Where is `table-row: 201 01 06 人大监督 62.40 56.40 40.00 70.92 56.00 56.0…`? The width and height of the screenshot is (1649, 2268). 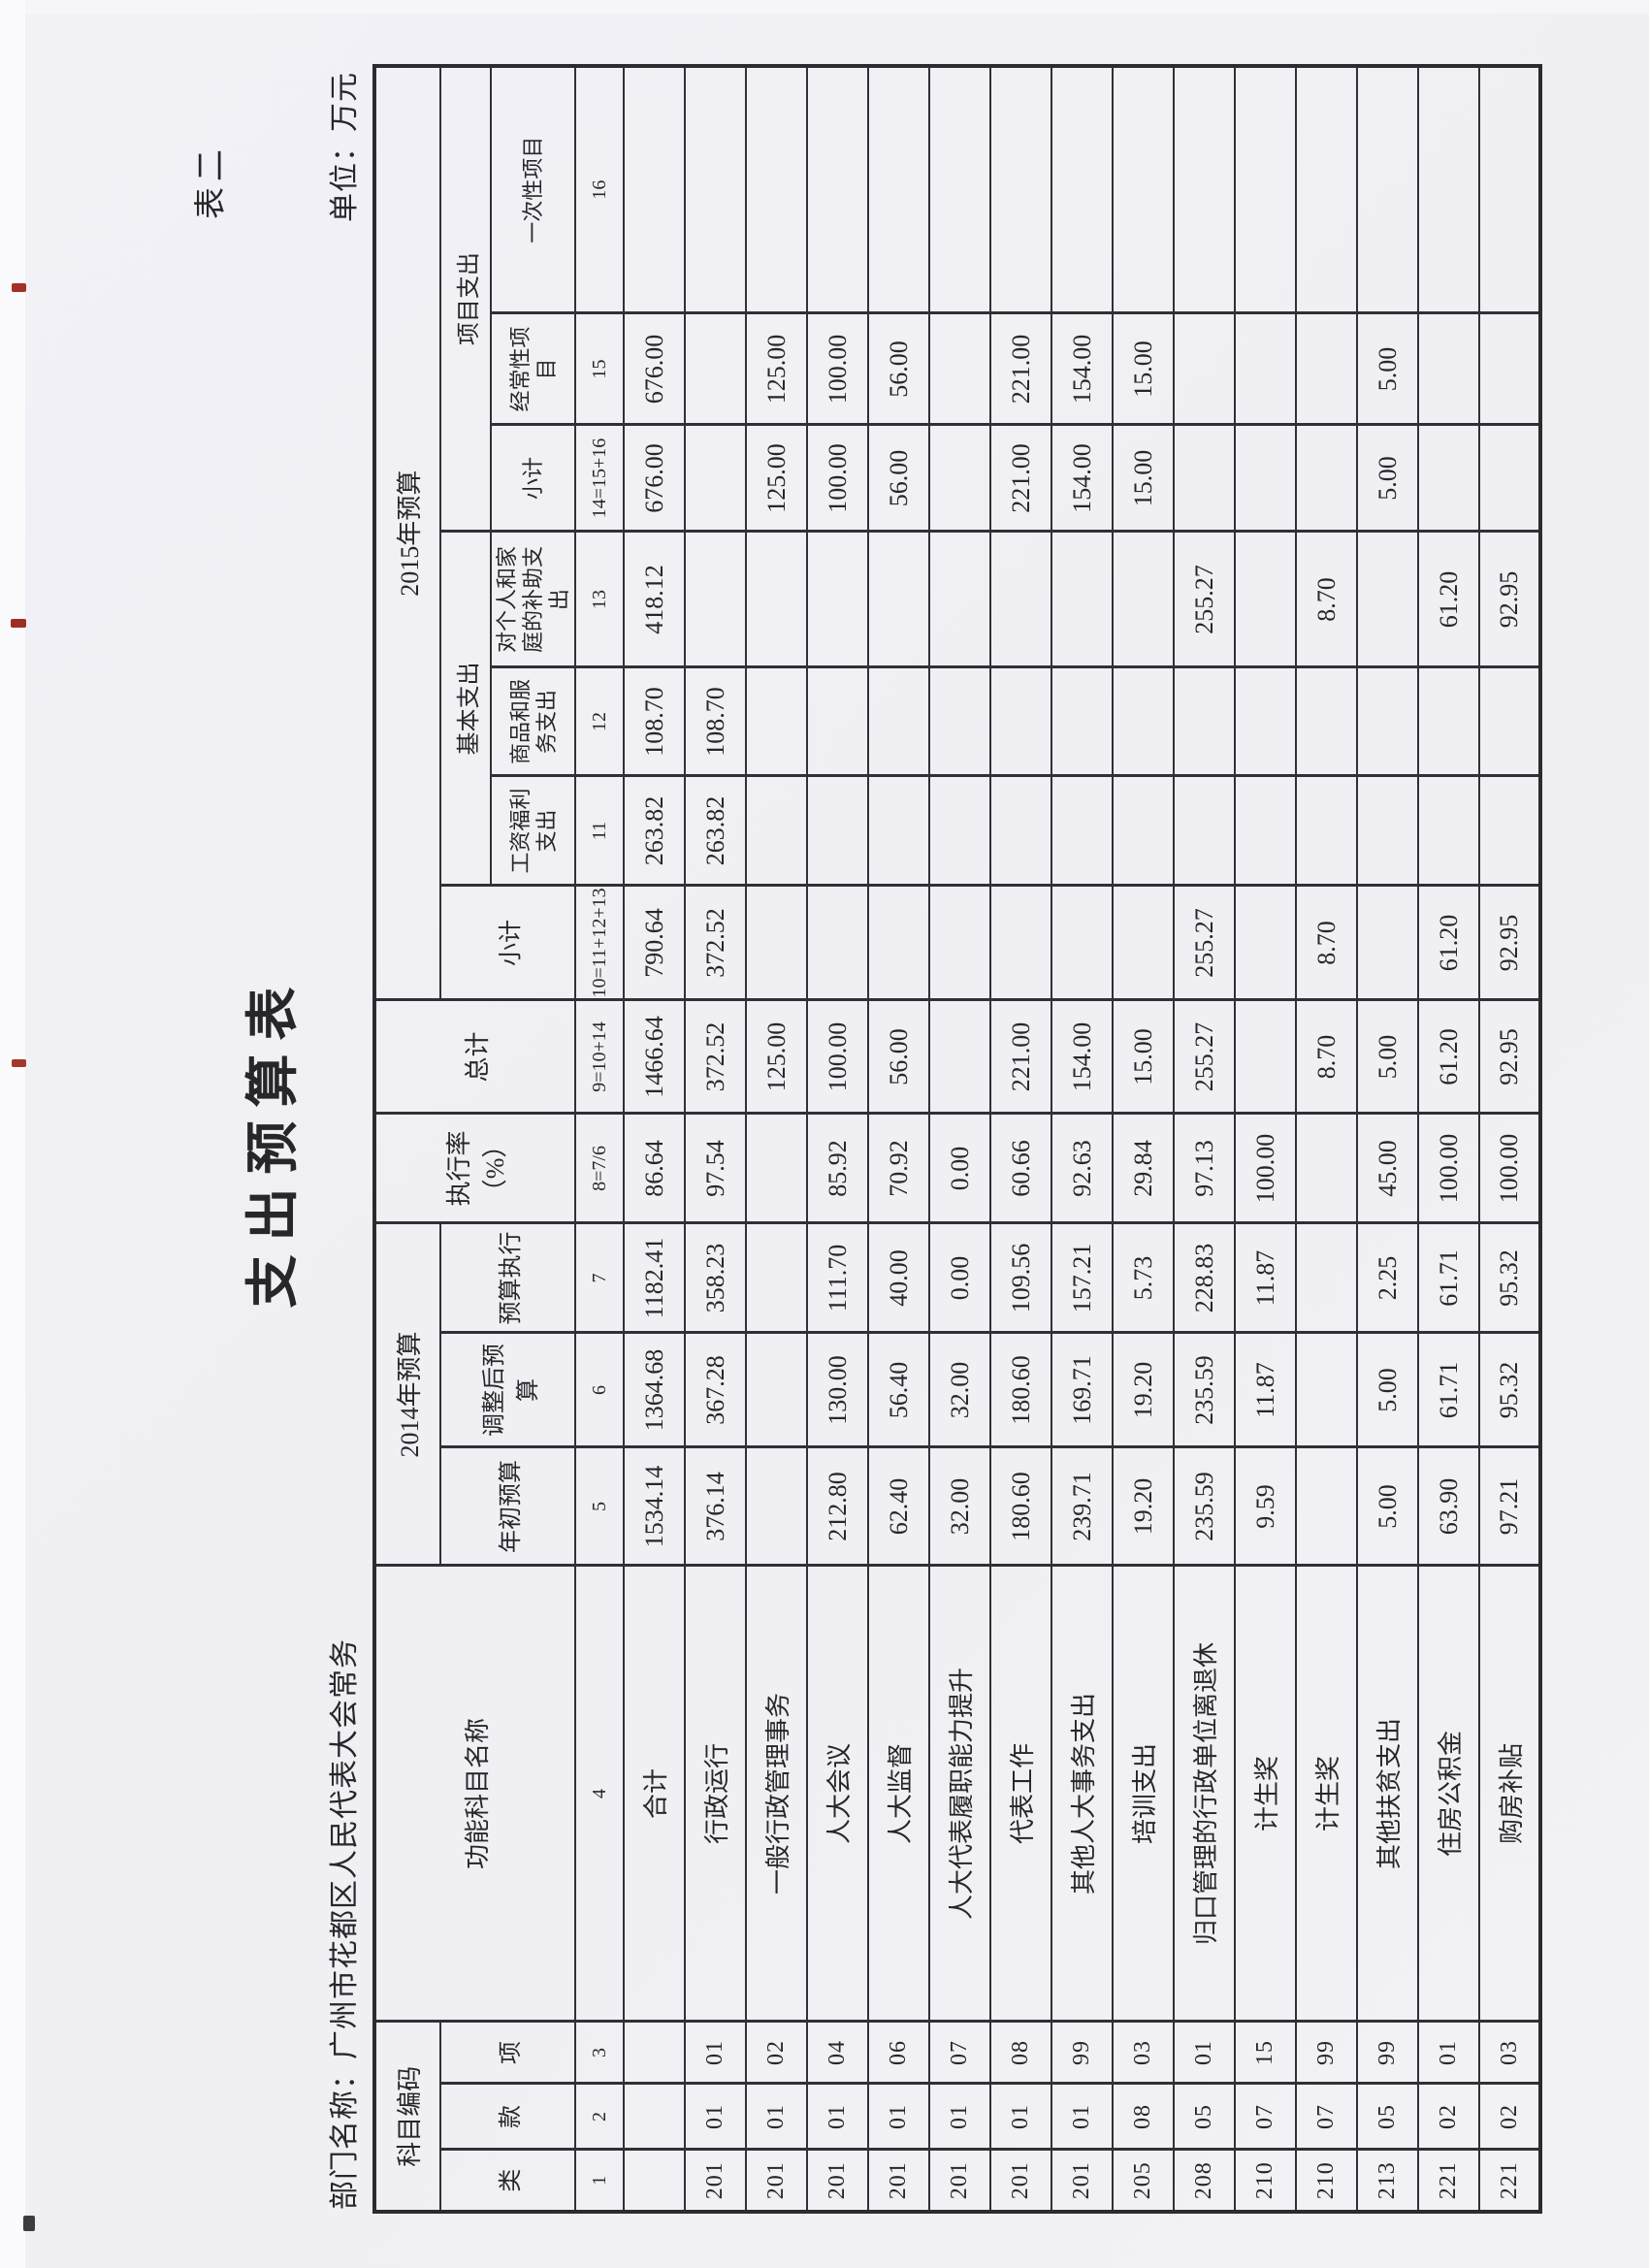 table-row: 201 01 06 人大监督 62.40 56.40 40.00 70.92 56.00 56.0… is located at coordinates (898, 1138).